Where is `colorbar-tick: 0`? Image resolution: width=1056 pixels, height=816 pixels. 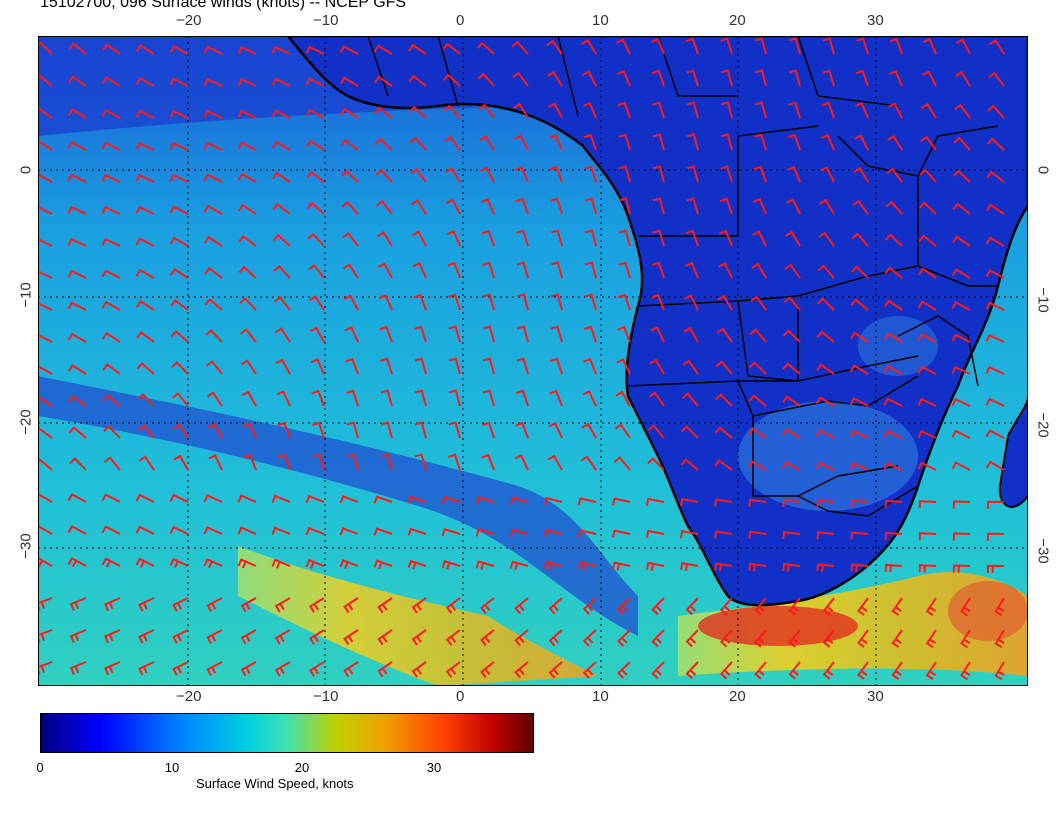 colorbar-tick: 0 is located at coordinates (40, 767).